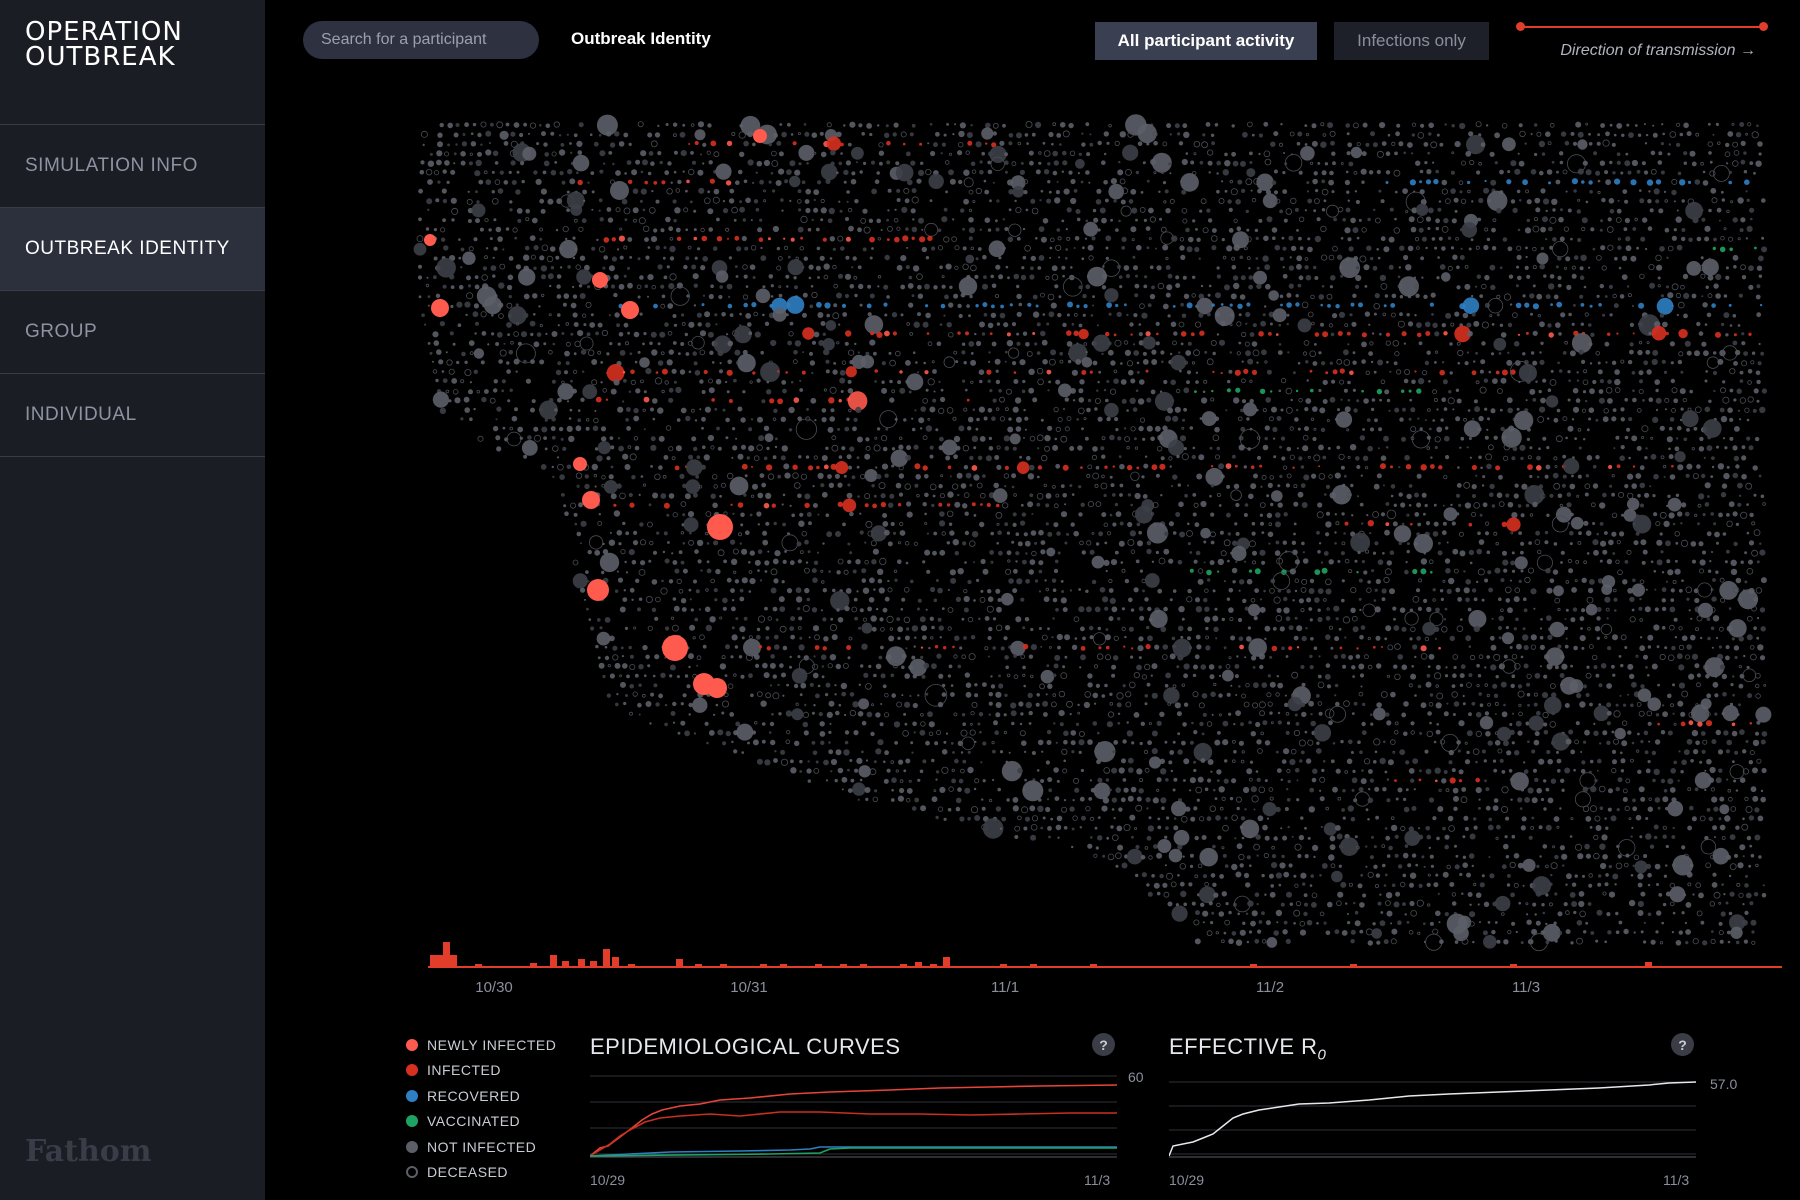  I want to click on sidebar-item-outbreak-identity: OUTBREAK IDENTITY, so click(132, 249).